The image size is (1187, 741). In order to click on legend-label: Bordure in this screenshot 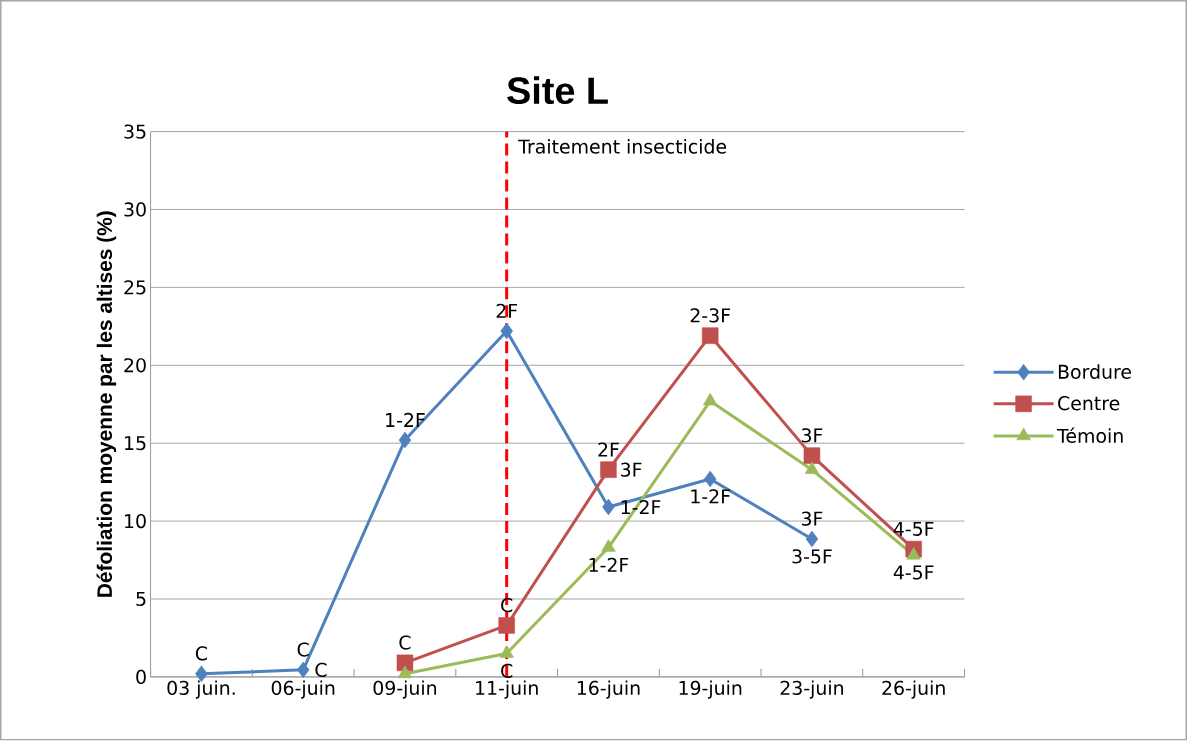, I will do `click(1095, 372)`.